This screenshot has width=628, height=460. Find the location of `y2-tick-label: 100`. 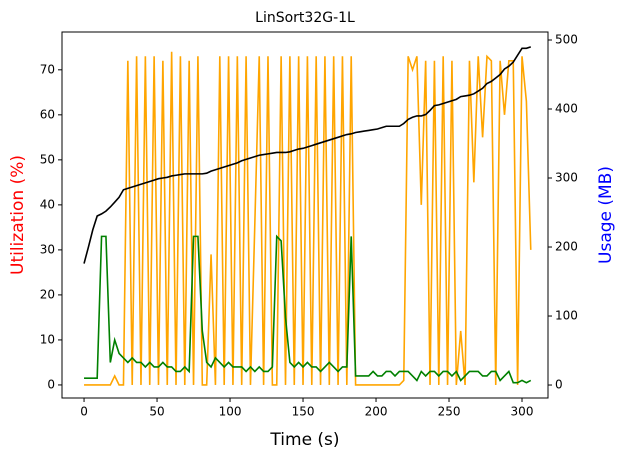

y2-tick-label: 100 is located at coordinates (566, 316).